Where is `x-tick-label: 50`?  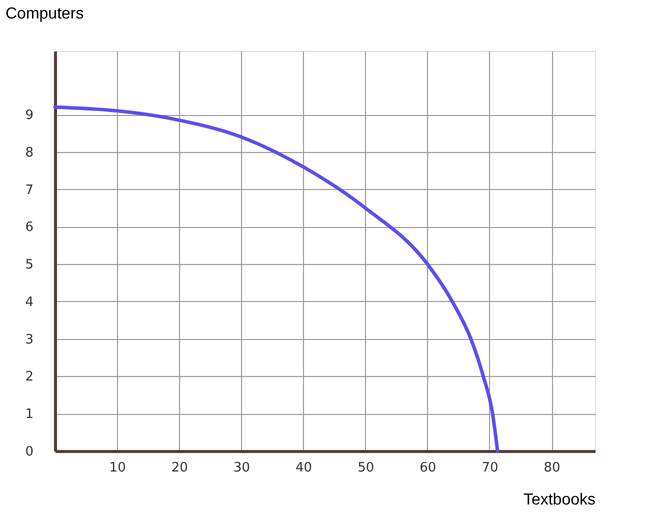 x-tick-label: 50 is located at coordinates (366, 468).